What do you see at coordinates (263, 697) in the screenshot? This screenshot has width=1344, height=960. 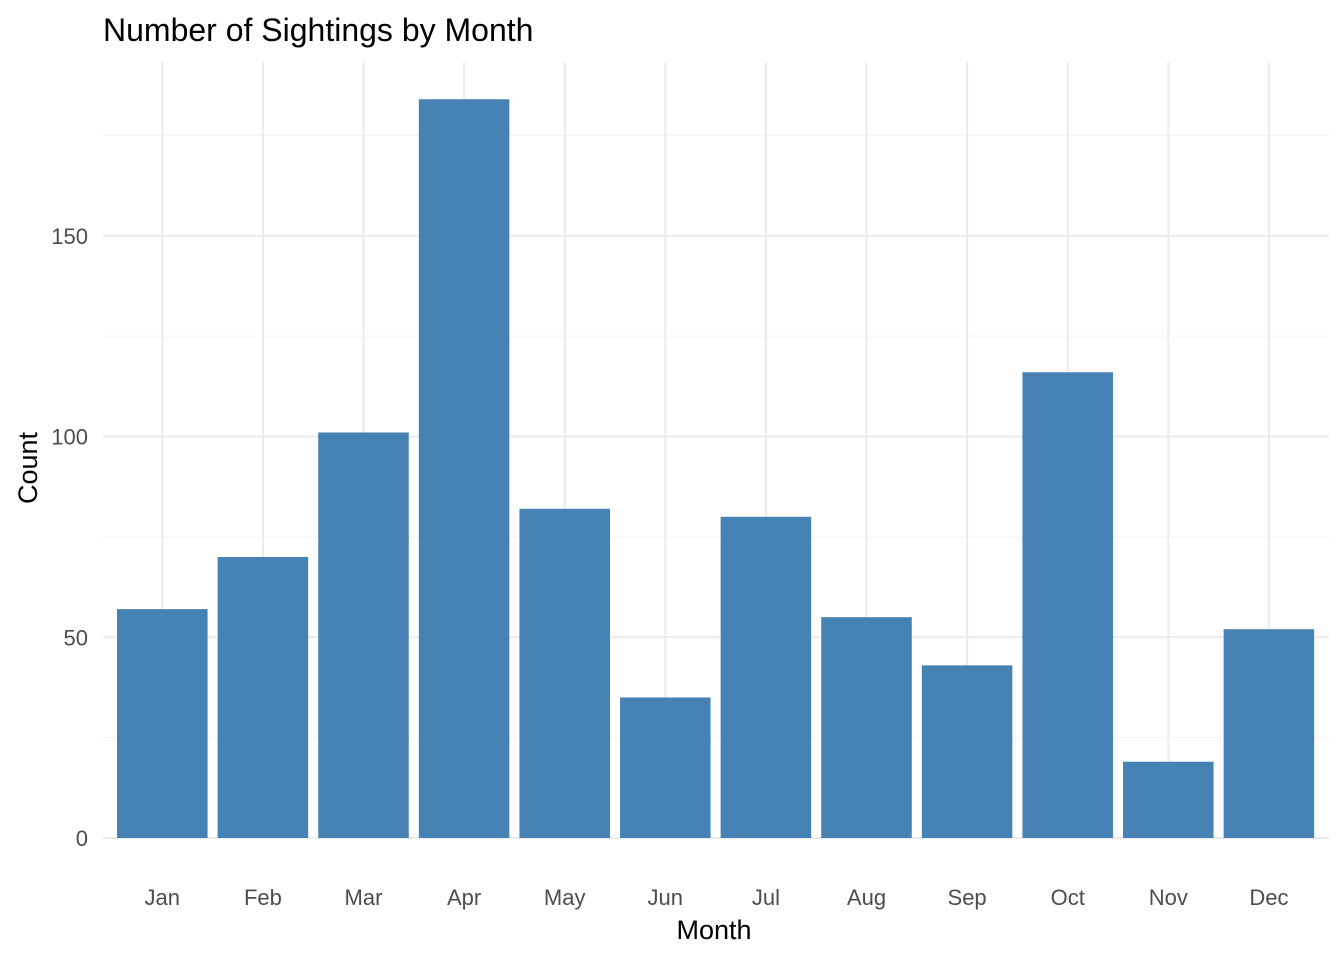 I see `bar-feb` at bounding box center [263, 697].